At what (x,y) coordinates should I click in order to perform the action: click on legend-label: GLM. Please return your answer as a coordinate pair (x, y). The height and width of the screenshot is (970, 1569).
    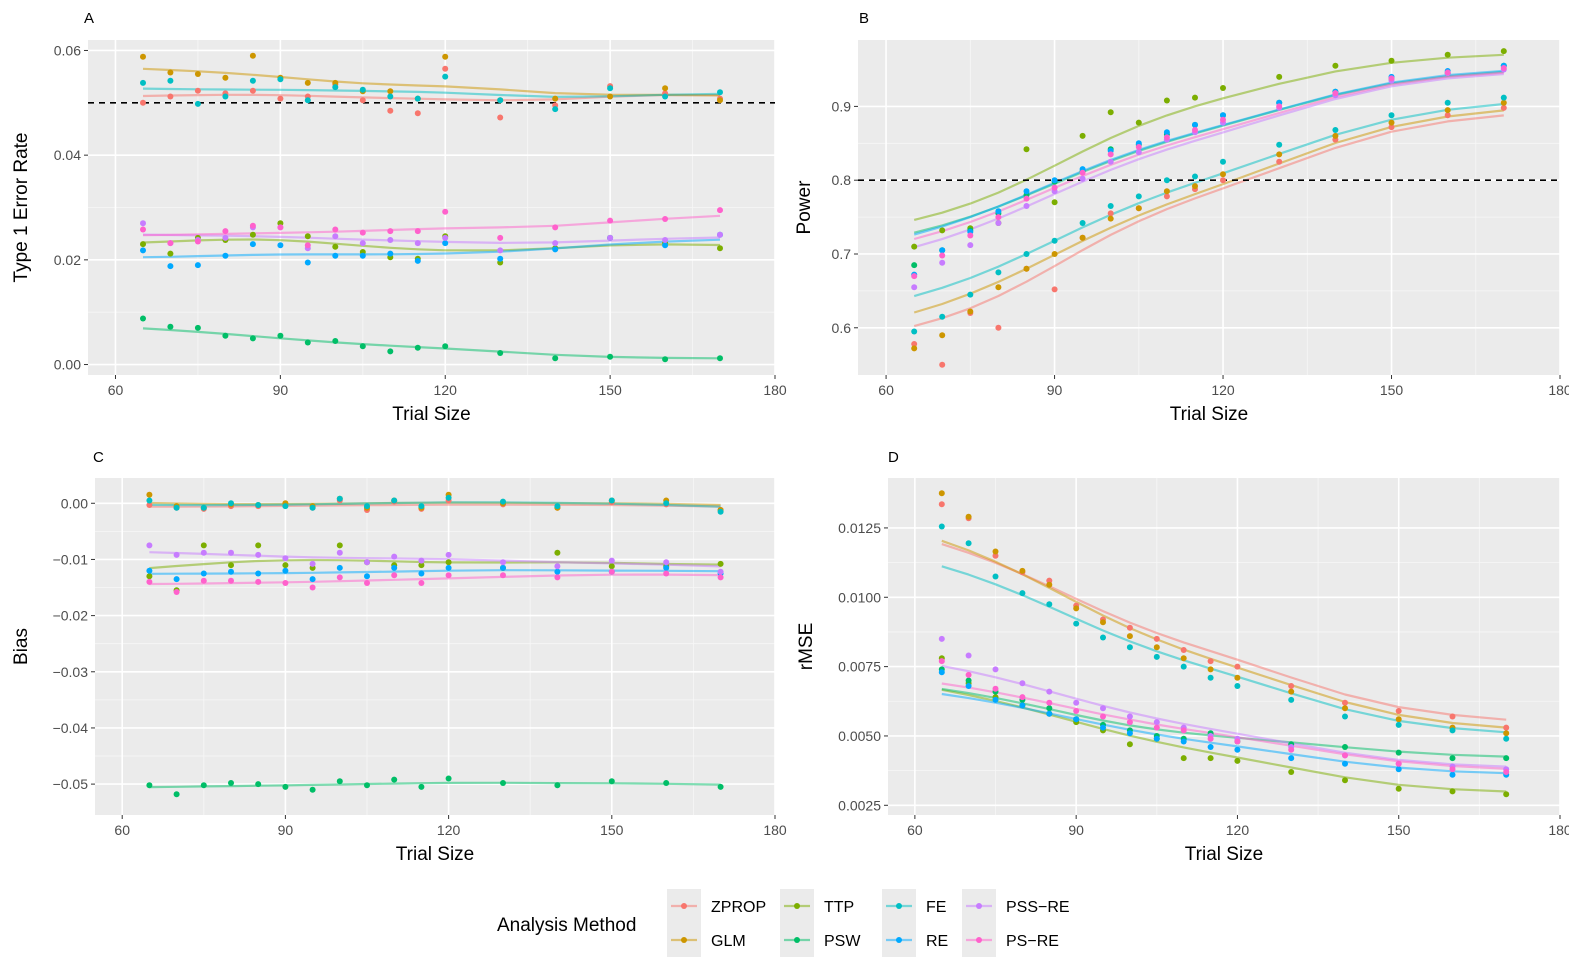
    Looking at the image, I should click on (728, 941).